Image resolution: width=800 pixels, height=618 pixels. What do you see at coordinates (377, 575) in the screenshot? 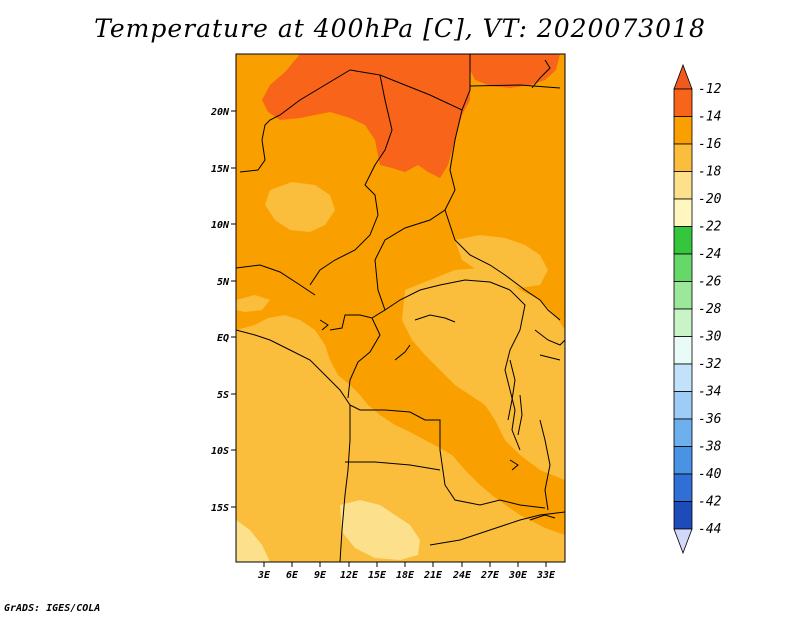
I see `lon-label: 15E` at bounding box center [377, 575].